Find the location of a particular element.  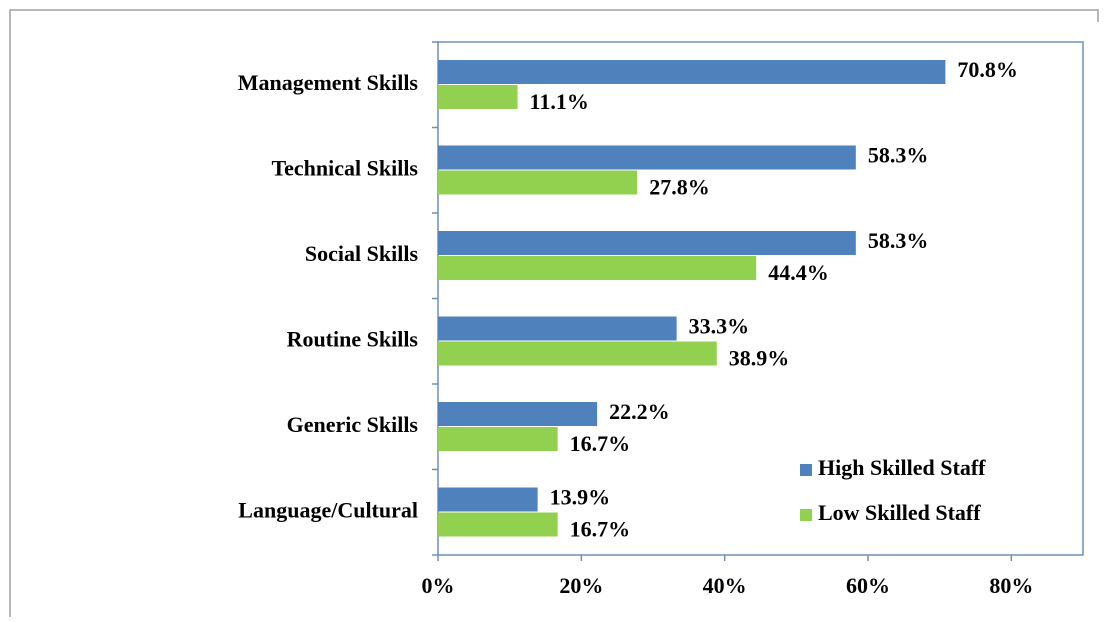

y-tick-label: Routine Skills is located at coordinates (353, 338).